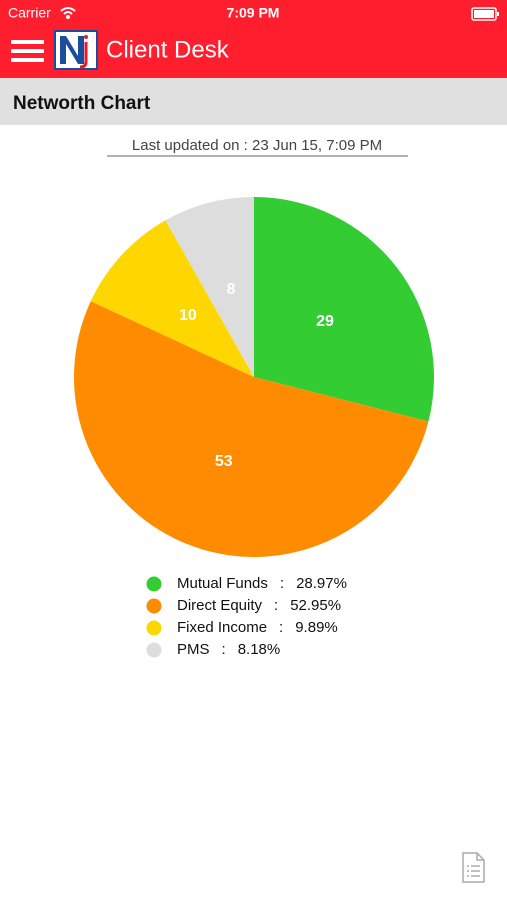  I want to click on section-bar, so click(253, 101).